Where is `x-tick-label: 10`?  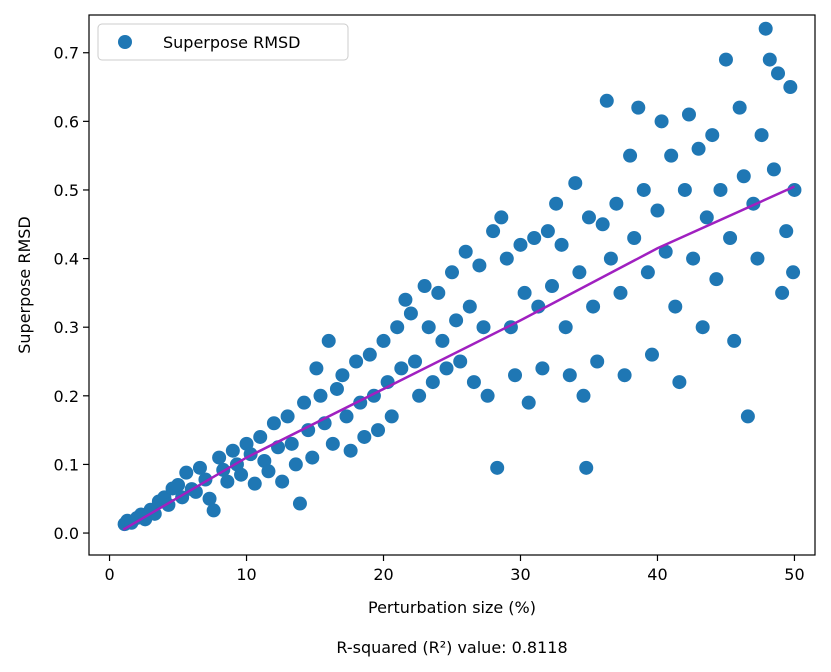 x-tick-label: 10 is located at coordinates (246, 574).